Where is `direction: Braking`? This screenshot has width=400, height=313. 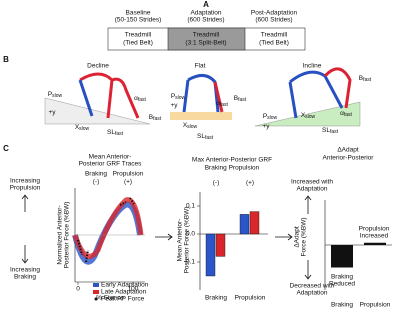
direction: Braking is located at coordinates (96, 174).